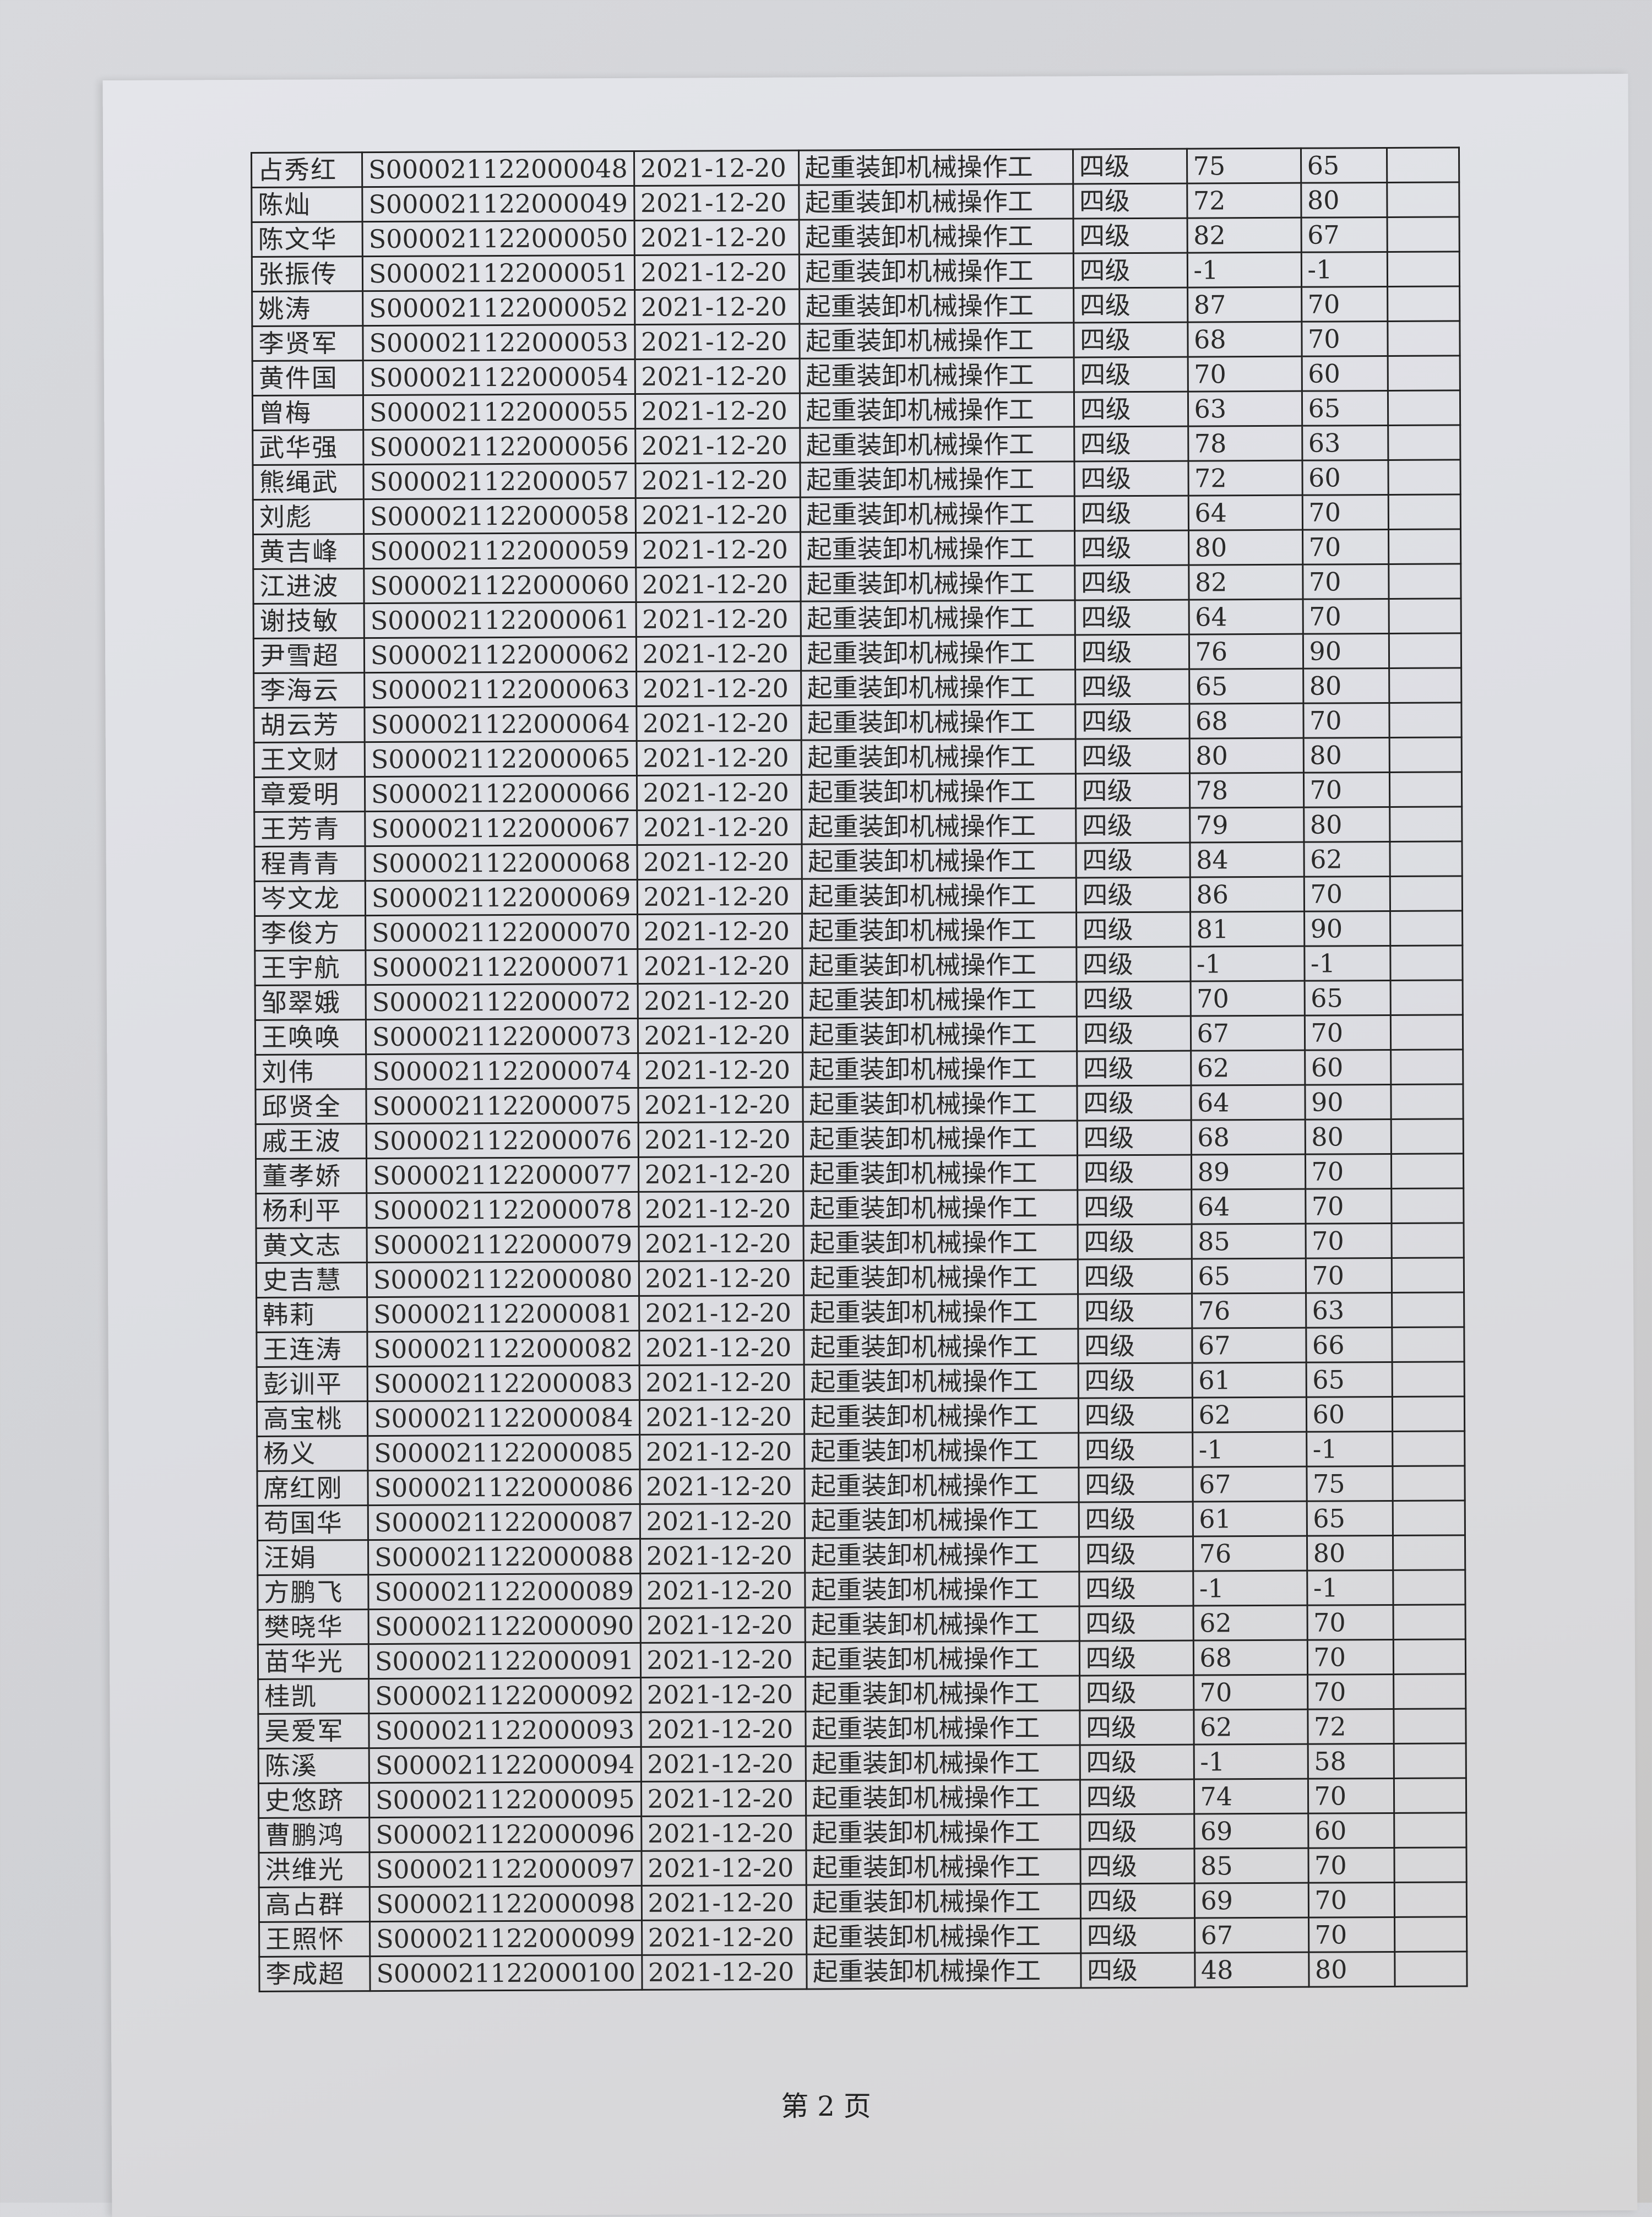 The width and height of the screenshot is (1652, 2217). Describe the element at coordinates (1346, 859) in the screenshot. I see `score-2-cell: 62` at that location.